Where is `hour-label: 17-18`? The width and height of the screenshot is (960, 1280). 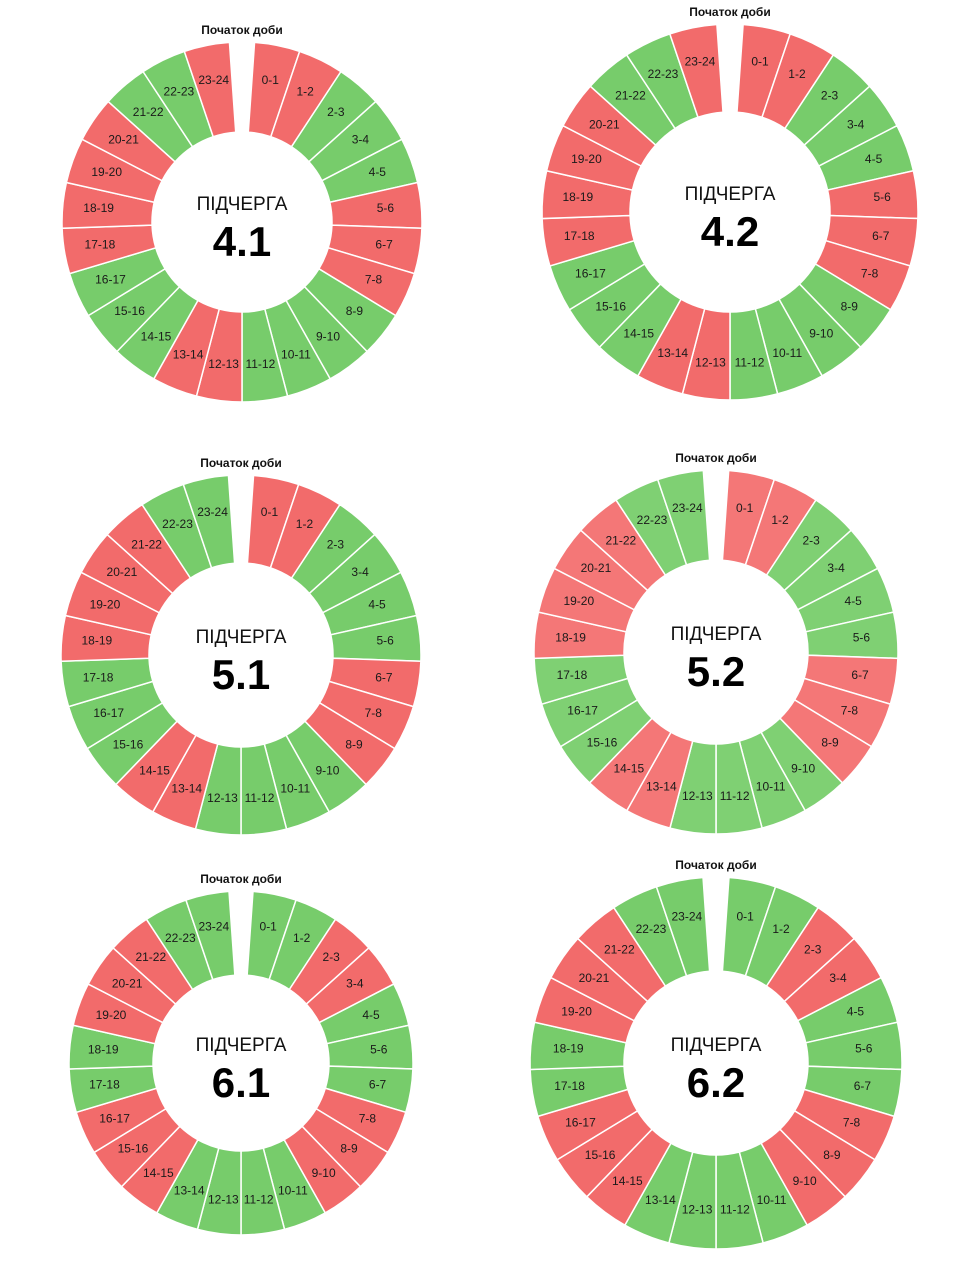 hour-label: 17-18 is located at coordinates (98, 678).